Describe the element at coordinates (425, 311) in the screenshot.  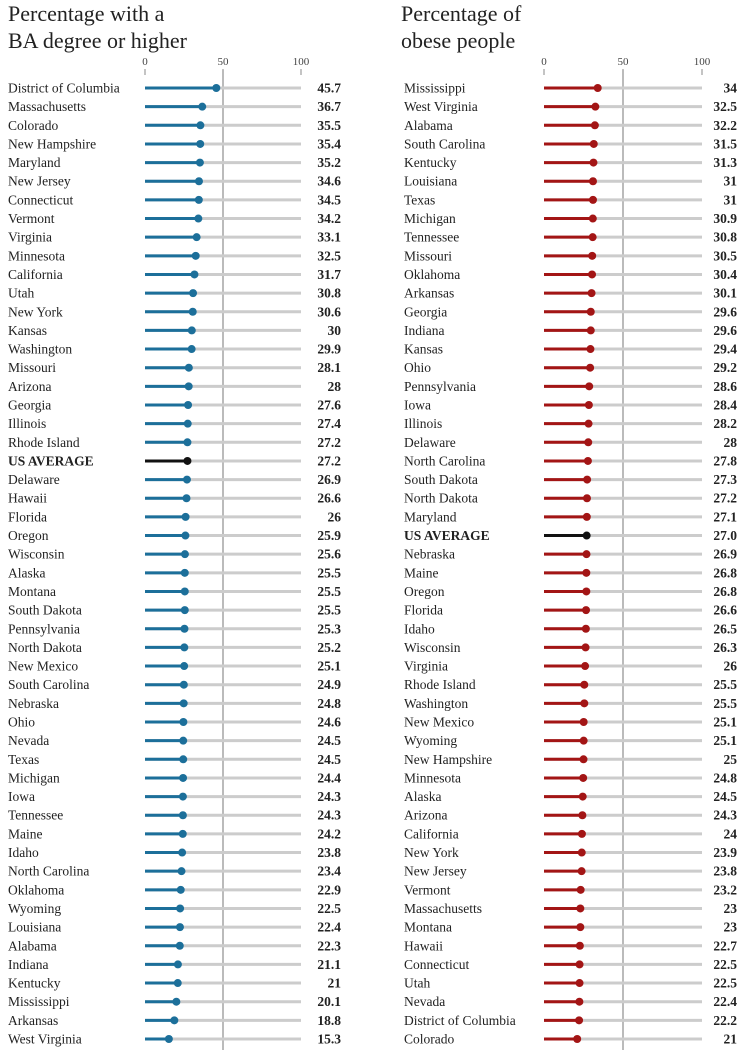
I see `state-label: Georgia` at that location.